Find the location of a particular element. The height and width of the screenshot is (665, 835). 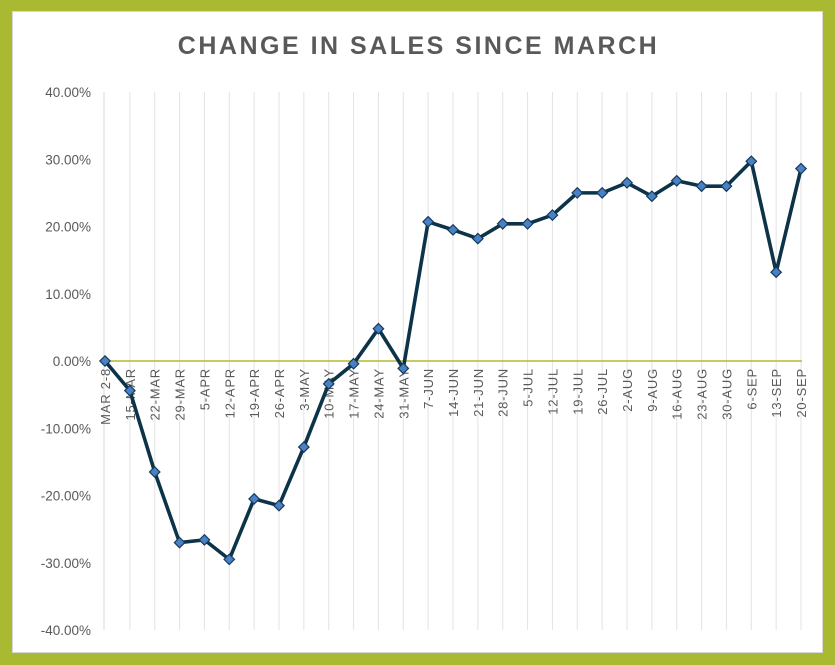

chart-title: CHANGE IN SALES SINCE MARCH is located at coordinates (418, 46).